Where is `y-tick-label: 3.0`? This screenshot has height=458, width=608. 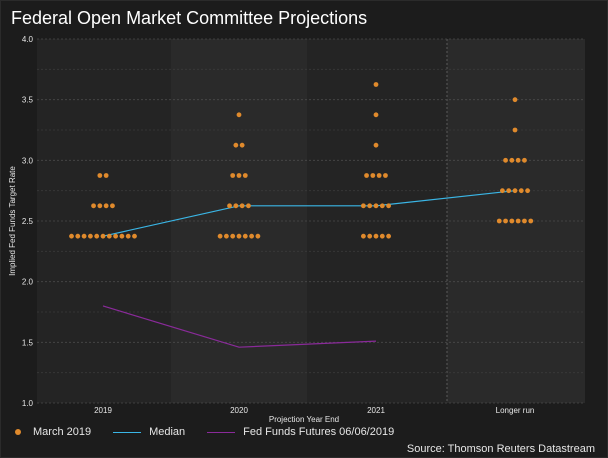
y-tick-label: 3.0 is located at coordinates (28, 160).